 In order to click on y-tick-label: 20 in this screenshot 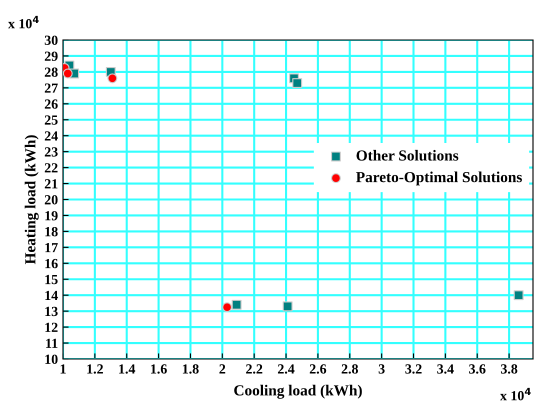, I will do `click(51, 199)`.